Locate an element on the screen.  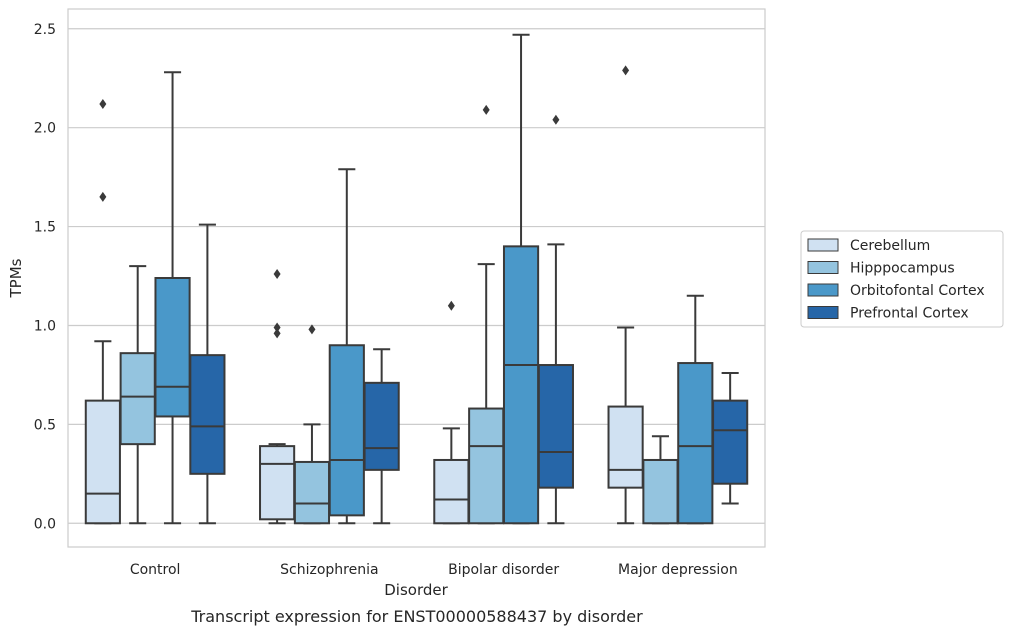
legend-label: Prefrontal Cortex is located at coordinates (909, 314).